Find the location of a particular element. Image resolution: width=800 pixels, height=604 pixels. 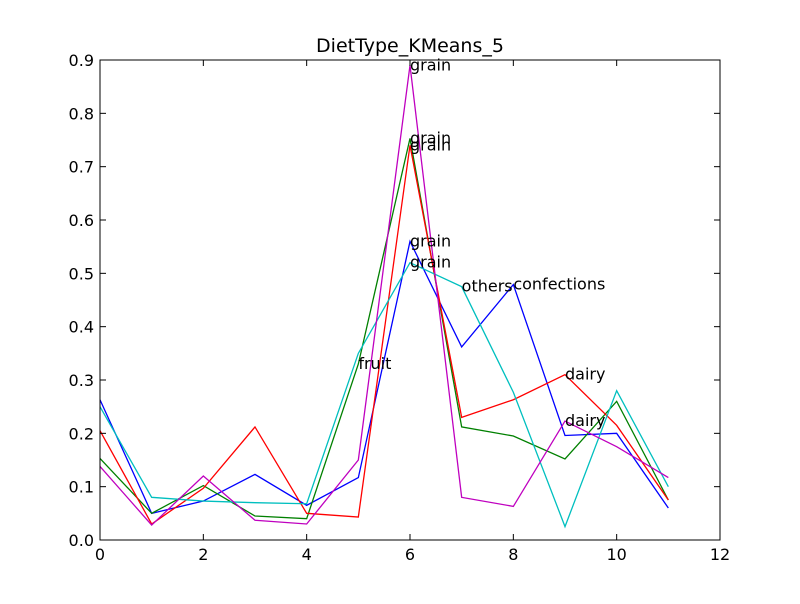

annotation-label: others is located at coordinates (487, 286).